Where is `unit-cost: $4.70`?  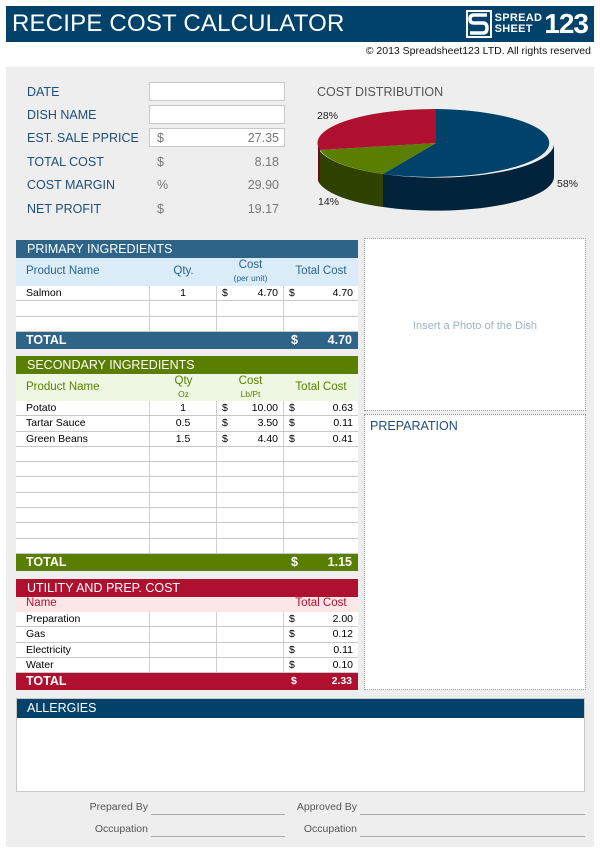
unit-cost: $4.70 is located at coordinates (250, 293).